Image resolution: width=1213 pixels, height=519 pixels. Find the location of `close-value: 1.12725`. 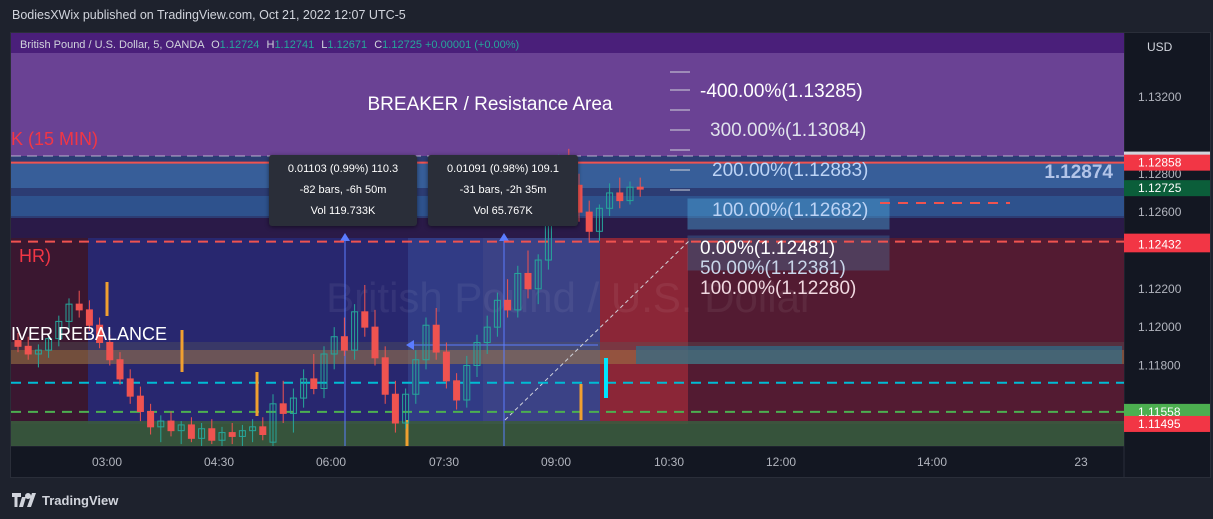

close-value: 1.12725 is located at coordinates (402, 45).